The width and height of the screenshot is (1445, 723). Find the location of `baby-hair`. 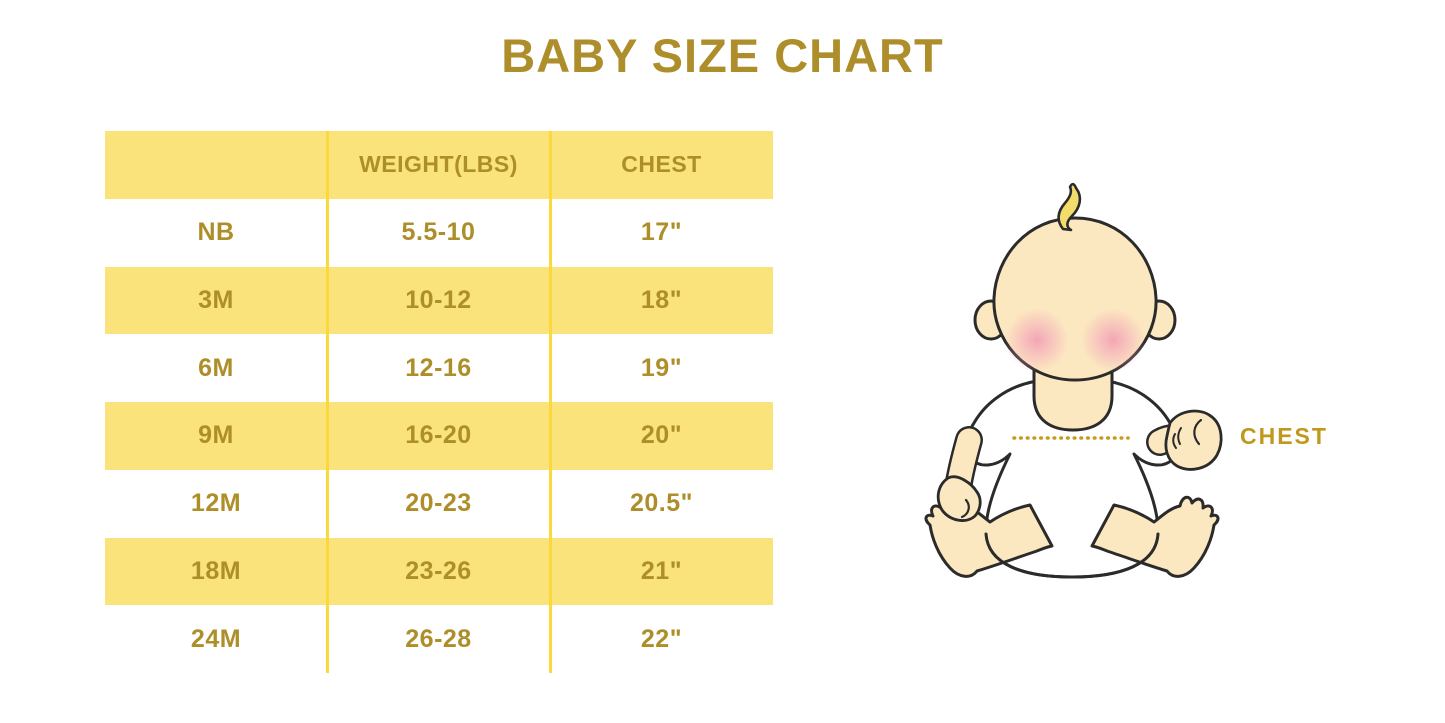

baby-hair is located at coordinates (1069, 207).